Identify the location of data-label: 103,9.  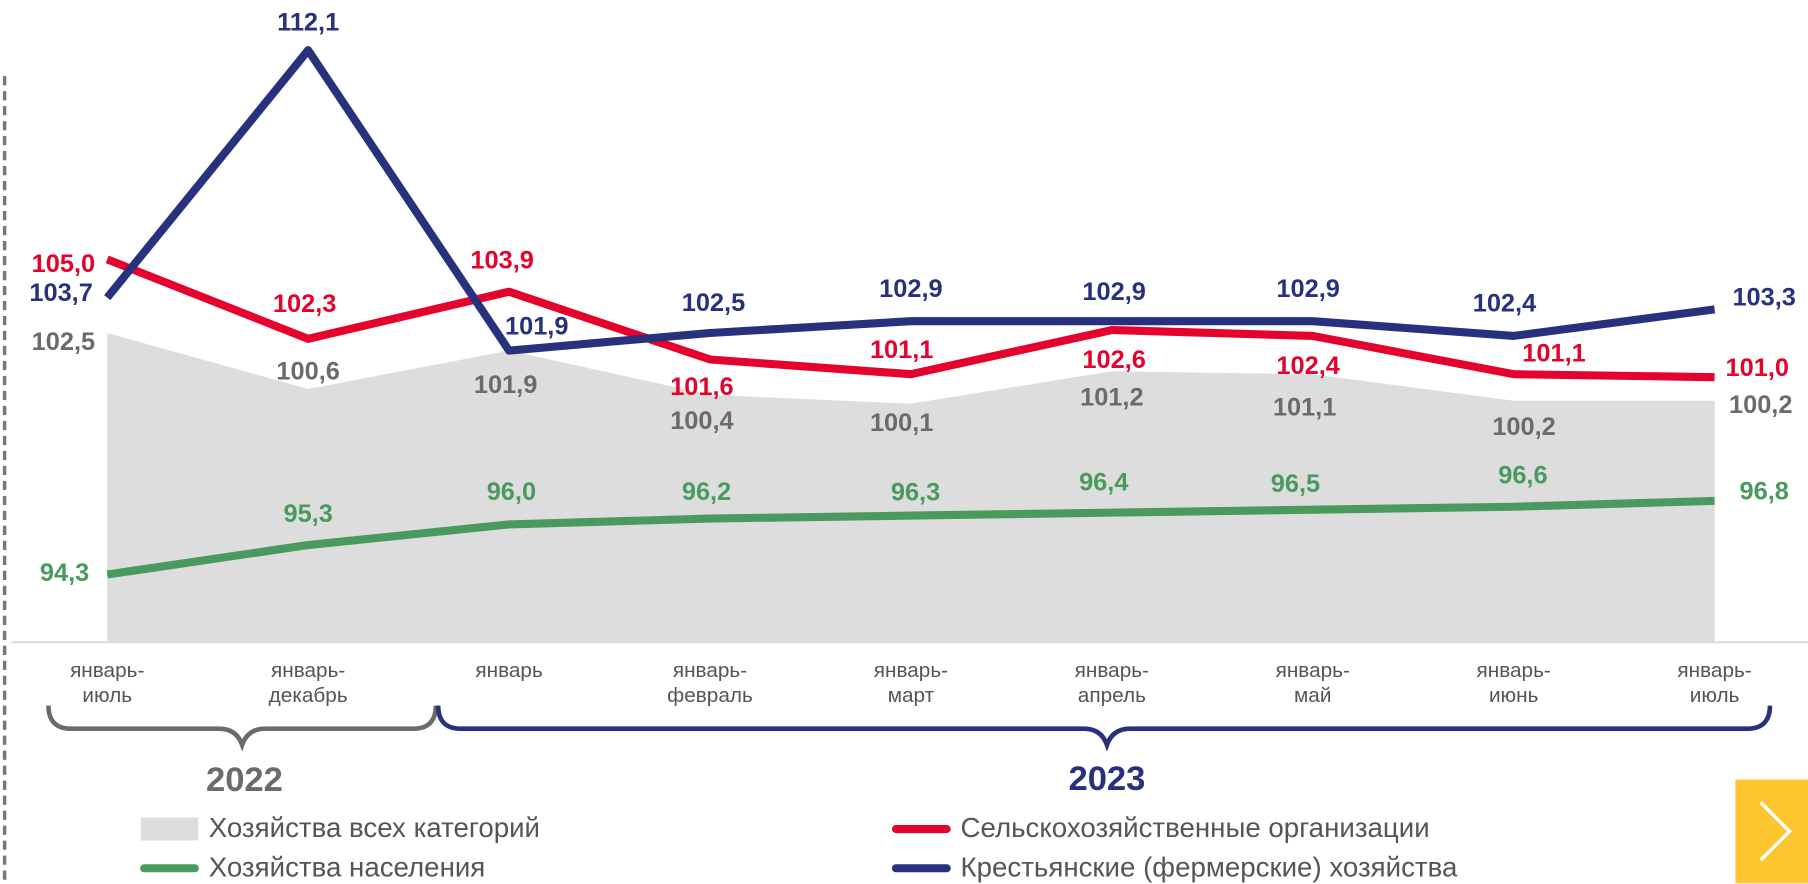
(501, 260).